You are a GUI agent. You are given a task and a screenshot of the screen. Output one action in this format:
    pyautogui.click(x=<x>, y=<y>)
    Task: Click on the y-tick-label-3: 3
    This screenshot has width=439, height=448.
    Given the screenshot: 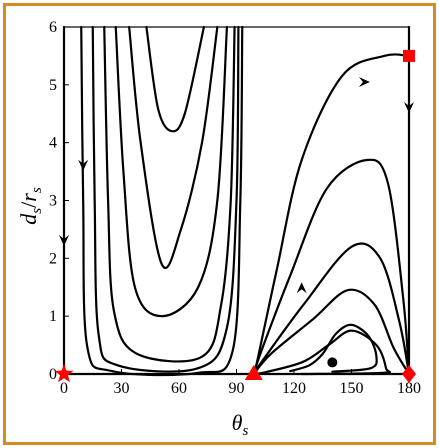 What is the action you would take?
    pyautogui.click(x=53, y=201)
    